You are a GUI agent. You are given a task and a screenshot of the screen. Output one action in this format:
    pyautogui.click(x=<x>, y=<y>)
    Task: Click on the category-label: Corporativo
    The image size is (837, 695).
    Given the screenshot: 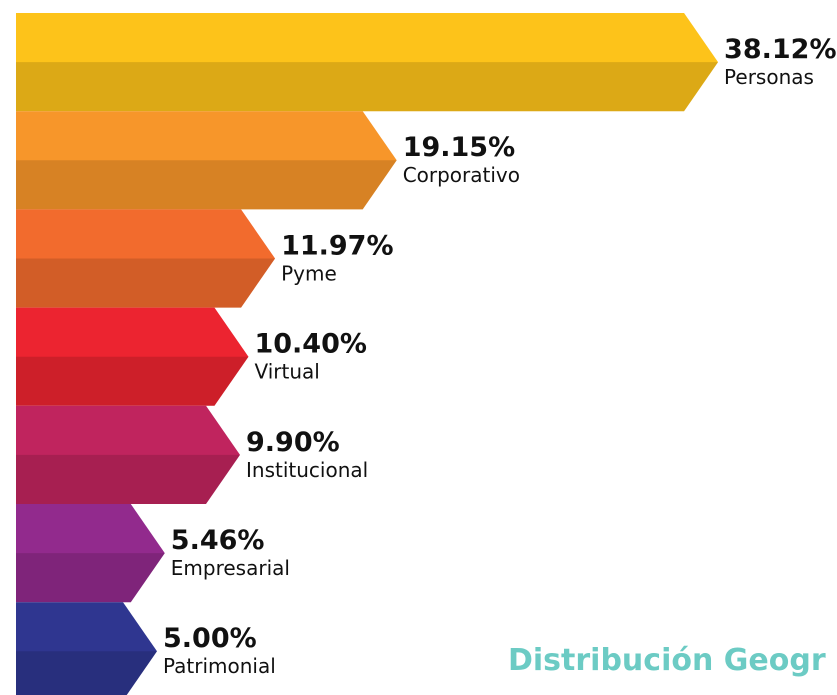 What is the action you would take?
    pyautogui.click(x=461, y=175)
    